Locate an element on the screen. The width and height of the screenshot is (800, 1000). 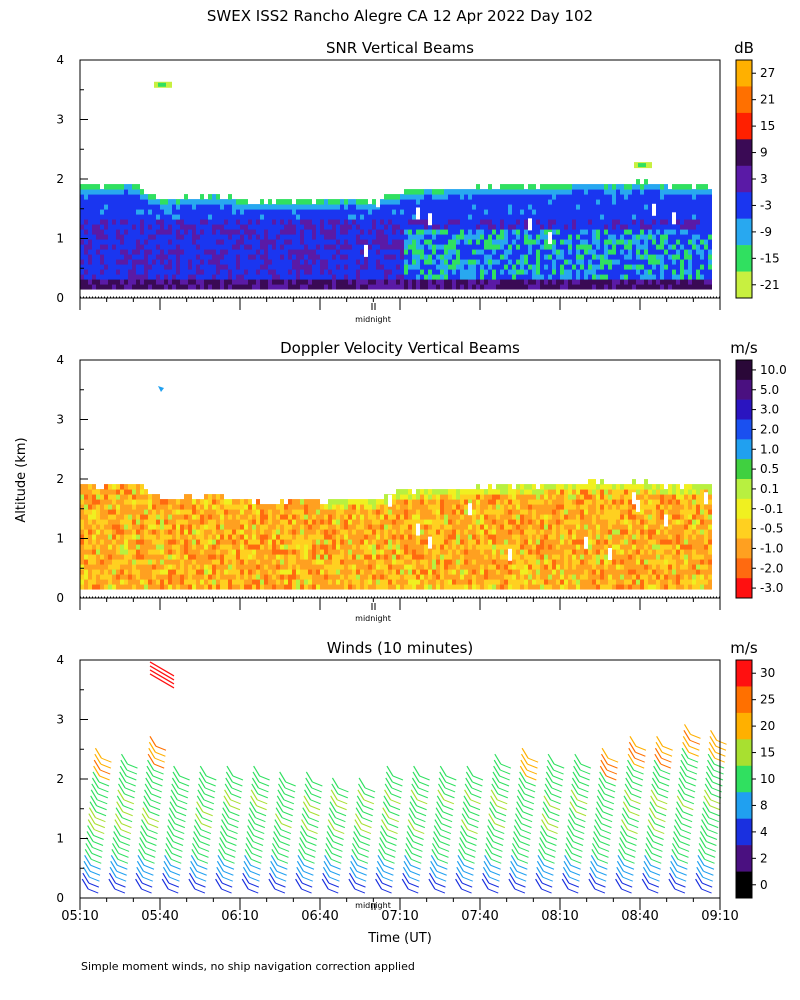
colorbar-label: -3 is located at coordinates (766, 205).